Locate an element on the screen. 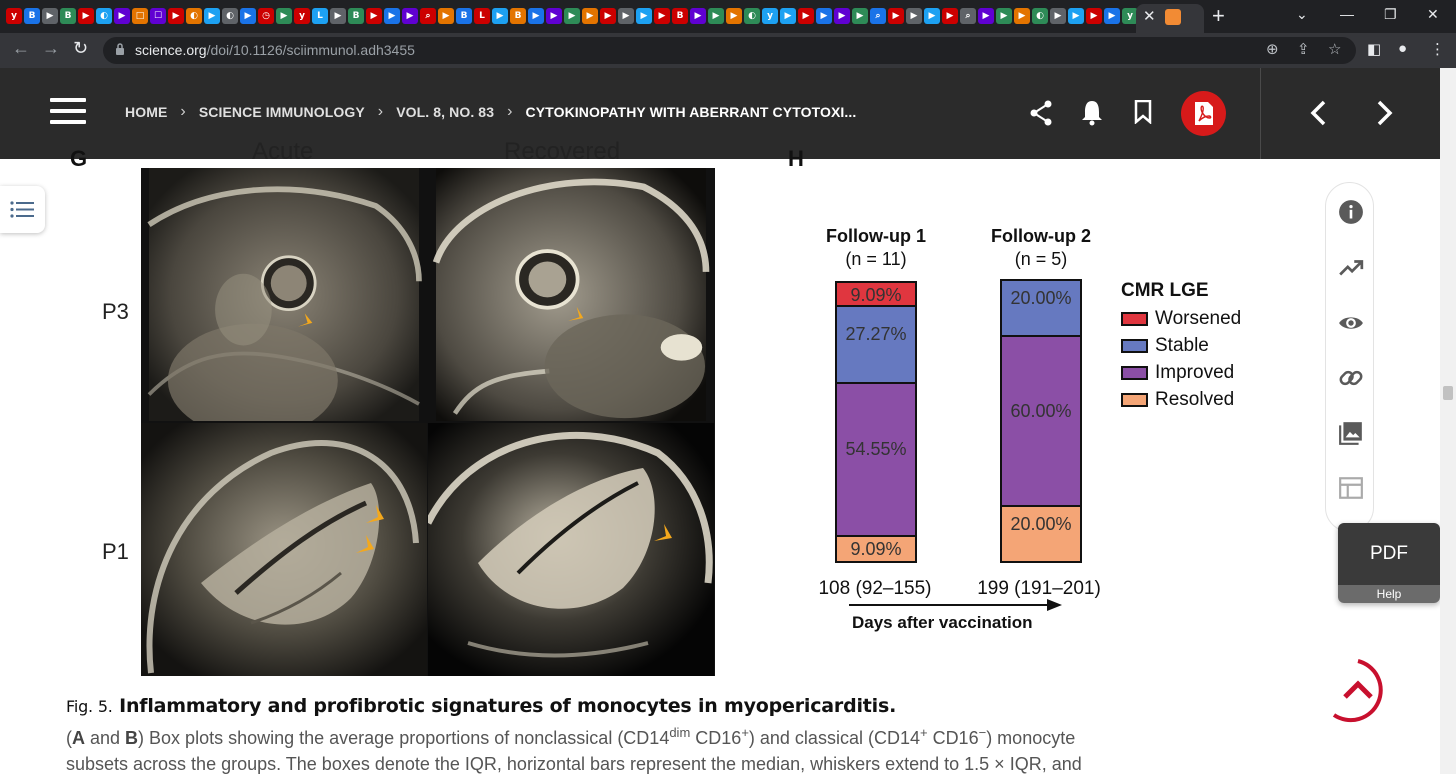 Image resolution: width=1456 pixels, height=774 pixels. minimize-button: — is located at coordinates (1347, 14).